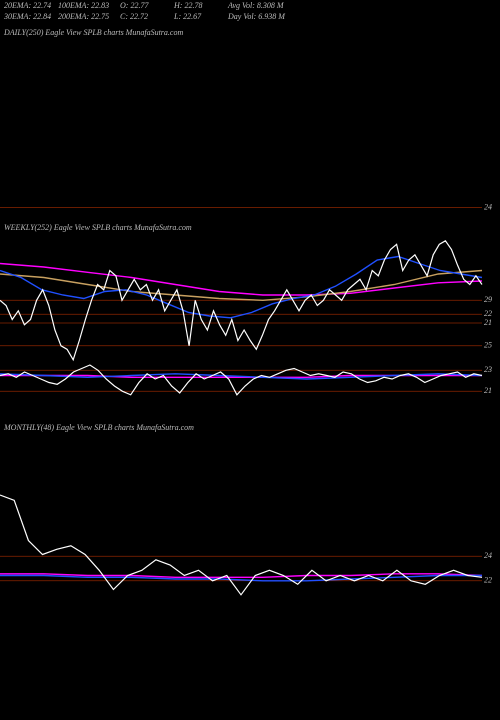 The image size is (500, 720). I want to click on header-stat: 20EMA: 22.74, so click(27, 5).